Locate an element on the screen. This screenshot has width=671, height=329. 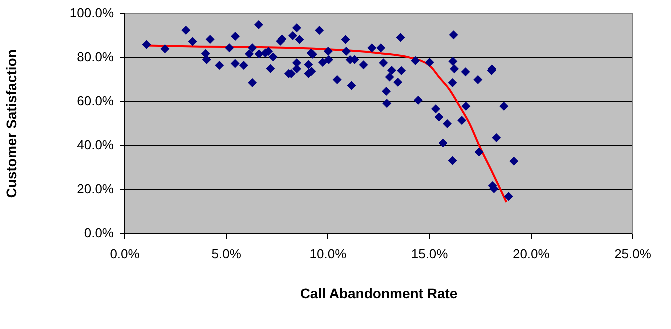
x-tick-label: 15.0% is located at coordinates (430, 254).